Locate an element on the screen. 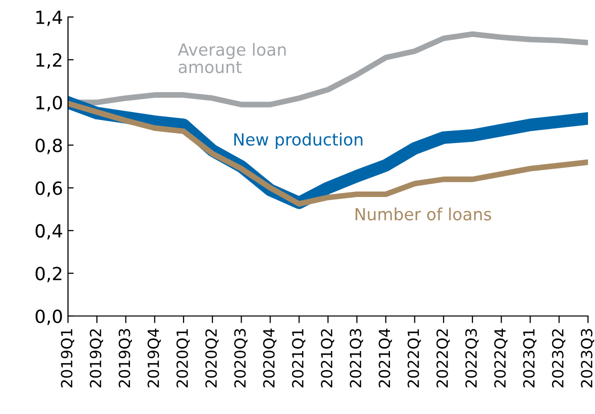  y-tick-label: 0,6 is located at coordinates (49, 189).